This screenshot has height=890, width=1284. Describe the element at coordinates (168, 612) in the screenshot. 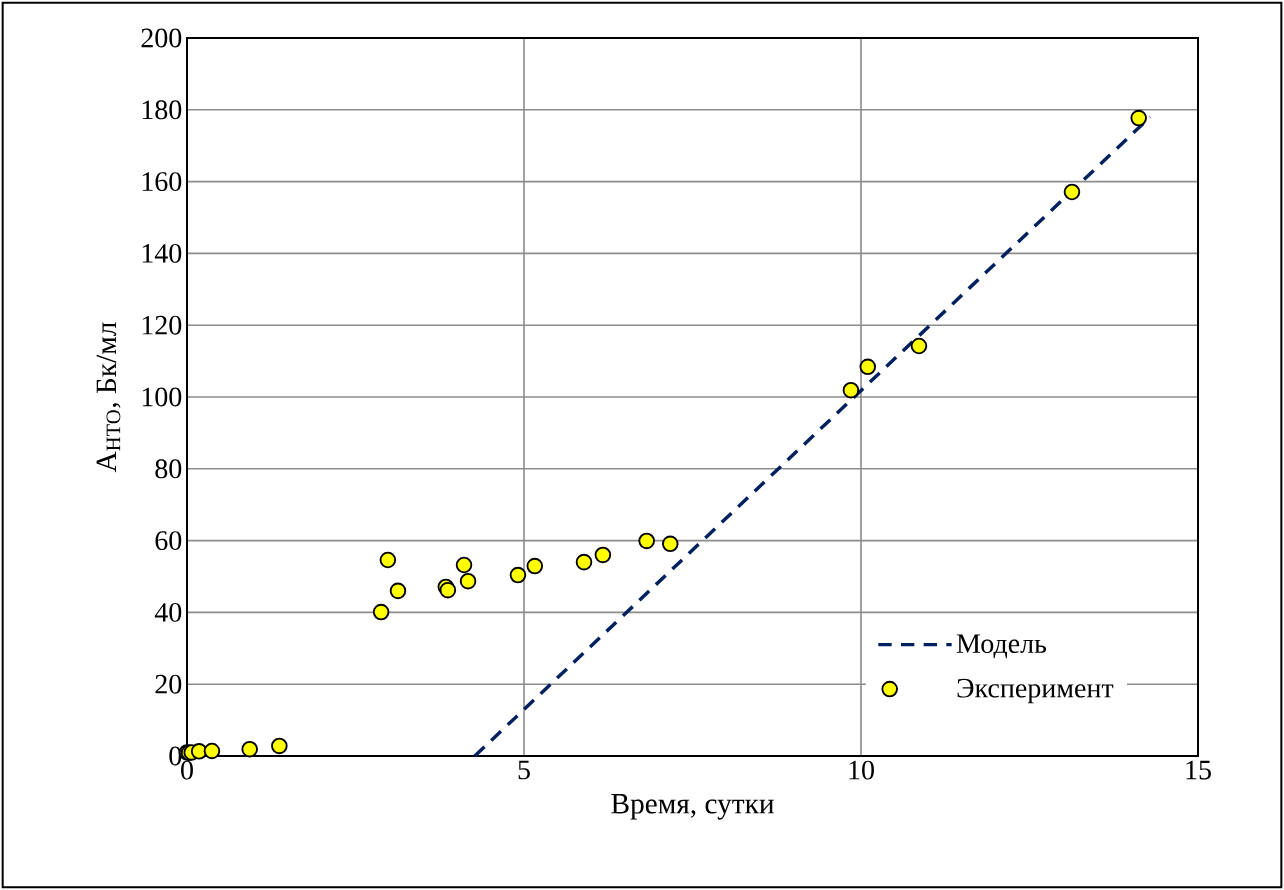

I see `y-tick-label: 40` at that location.